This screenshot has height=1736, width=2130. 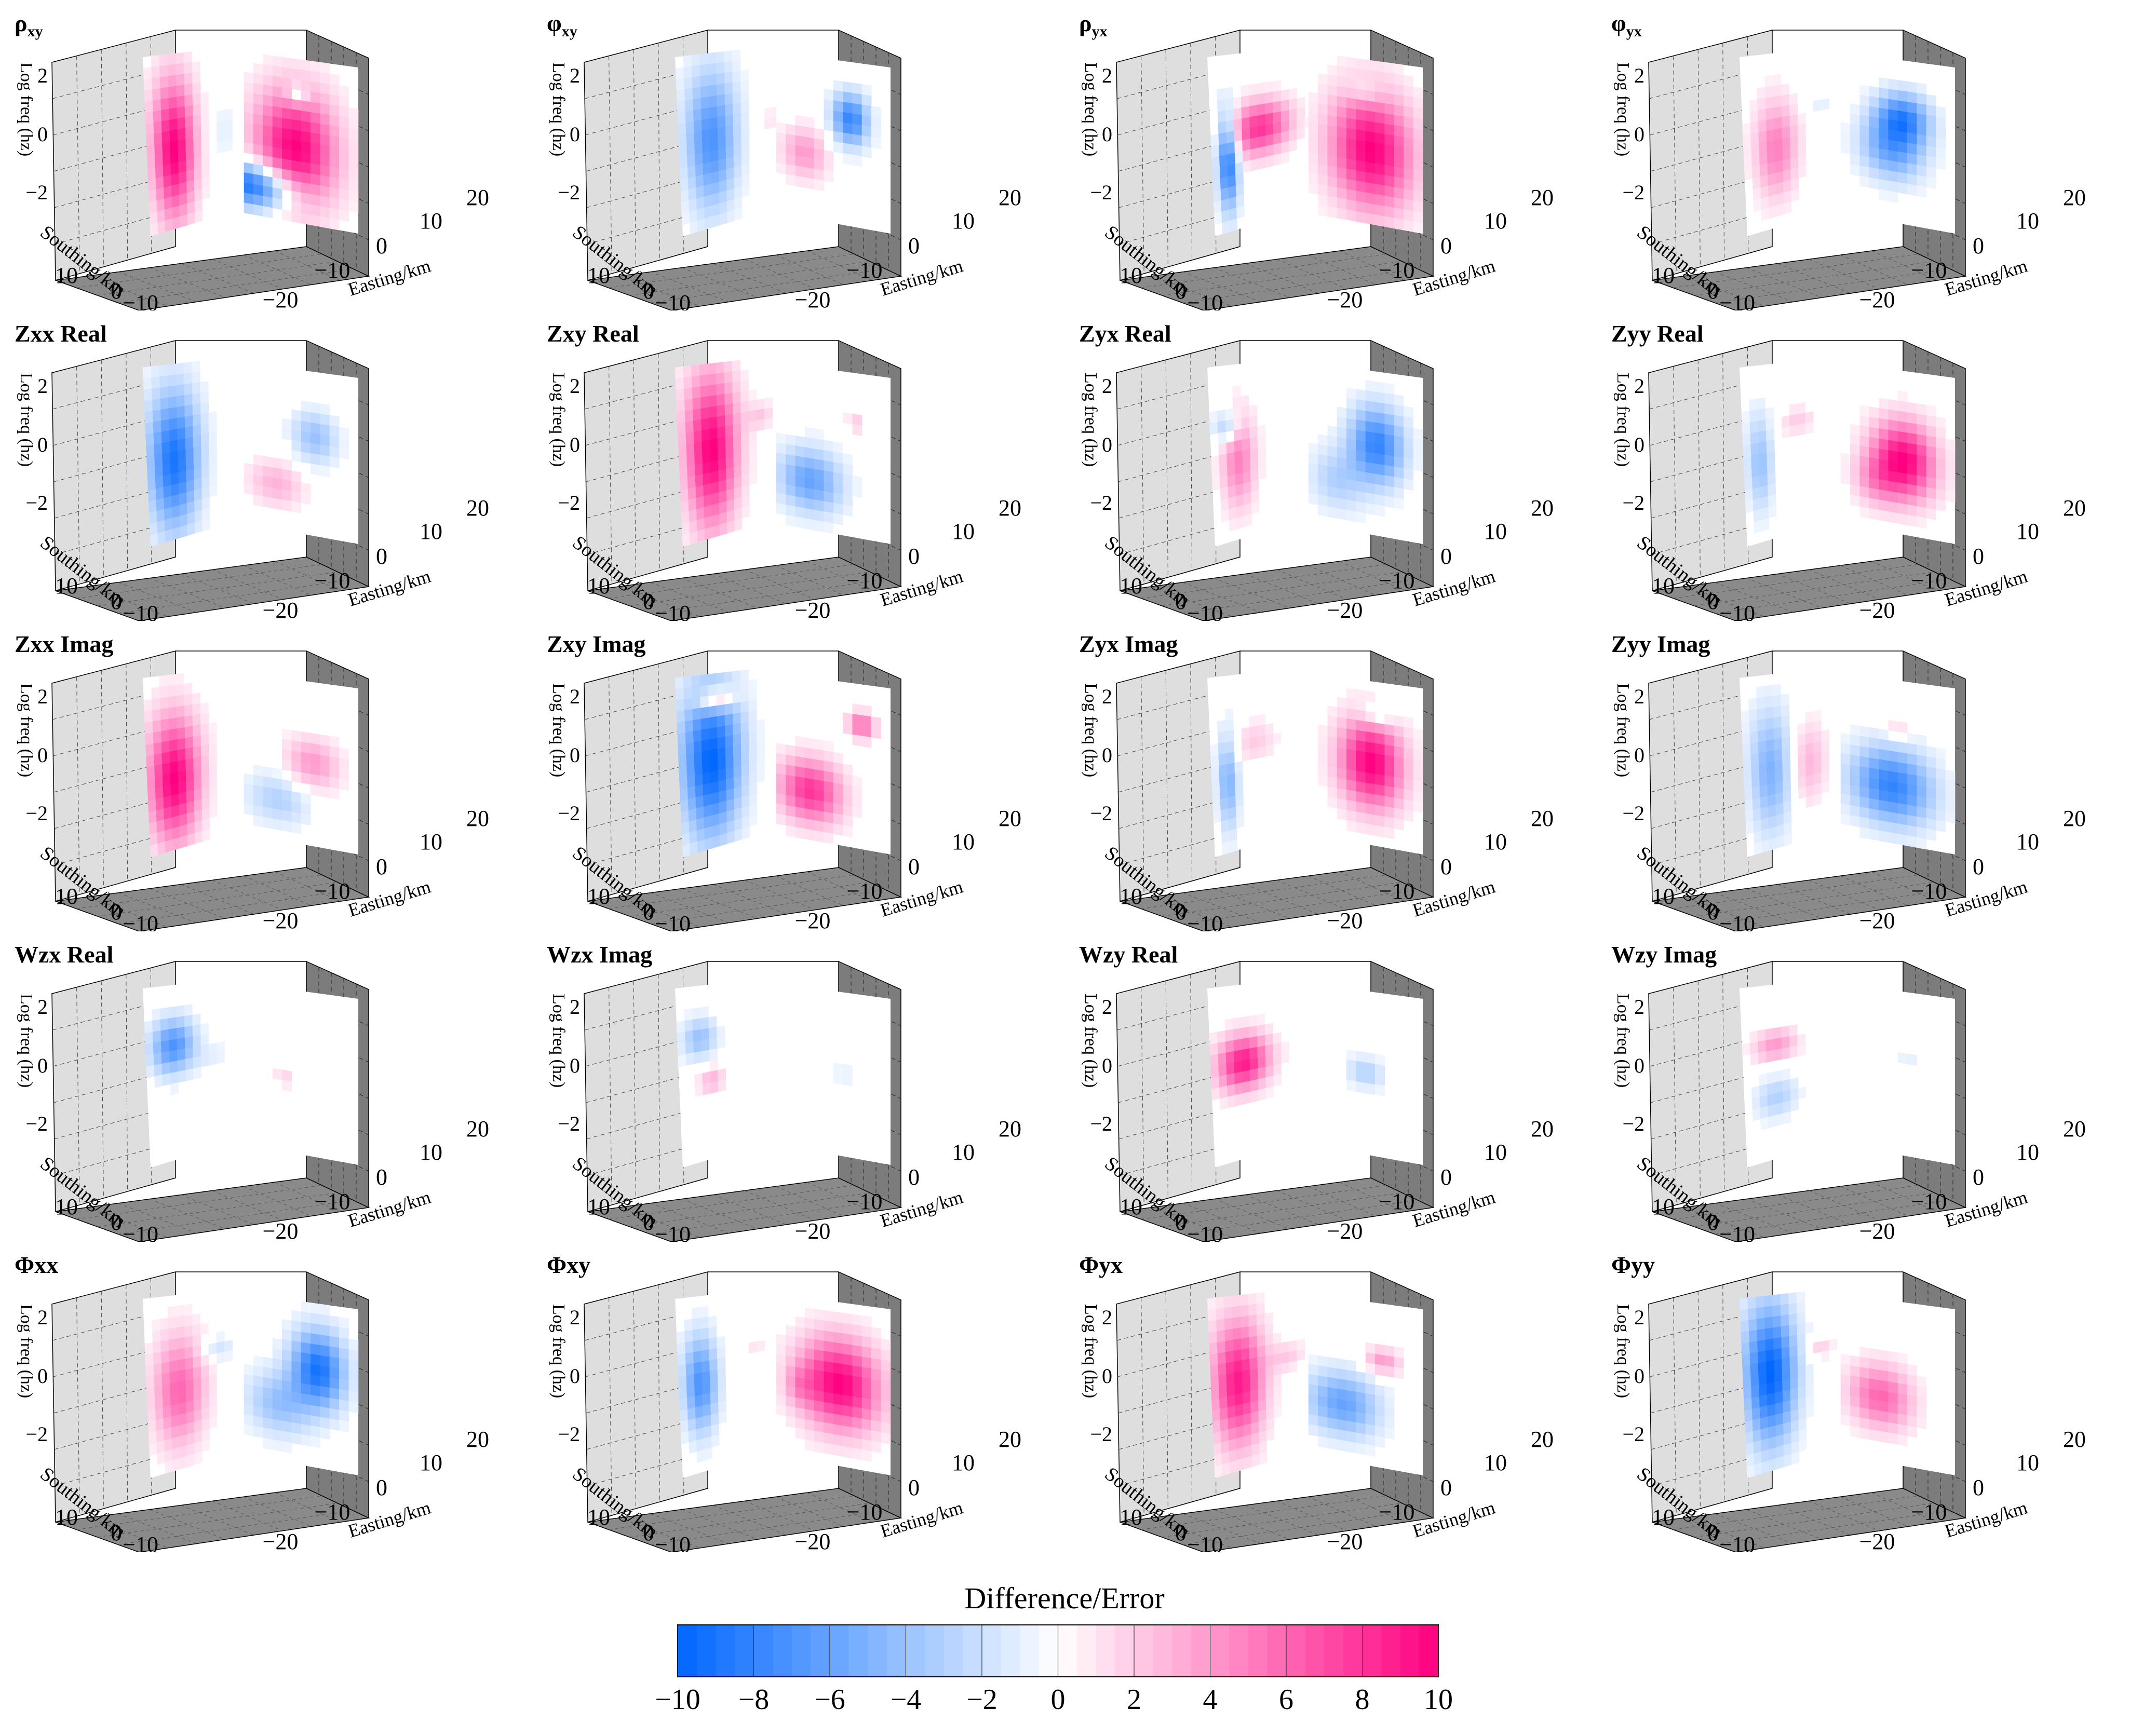 I want to click on panel-title: Zyy Imag, so click(x=1660, y=644).